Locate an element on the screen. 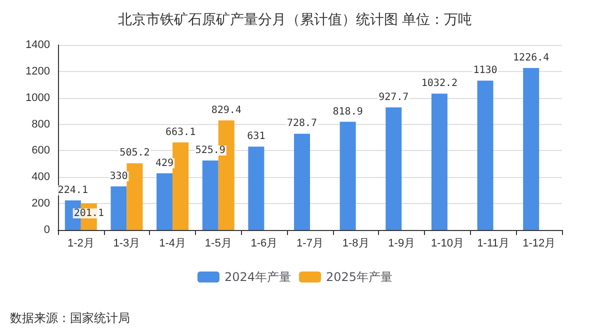  data-label: 1226.4 is located at coordinates (531, 58).